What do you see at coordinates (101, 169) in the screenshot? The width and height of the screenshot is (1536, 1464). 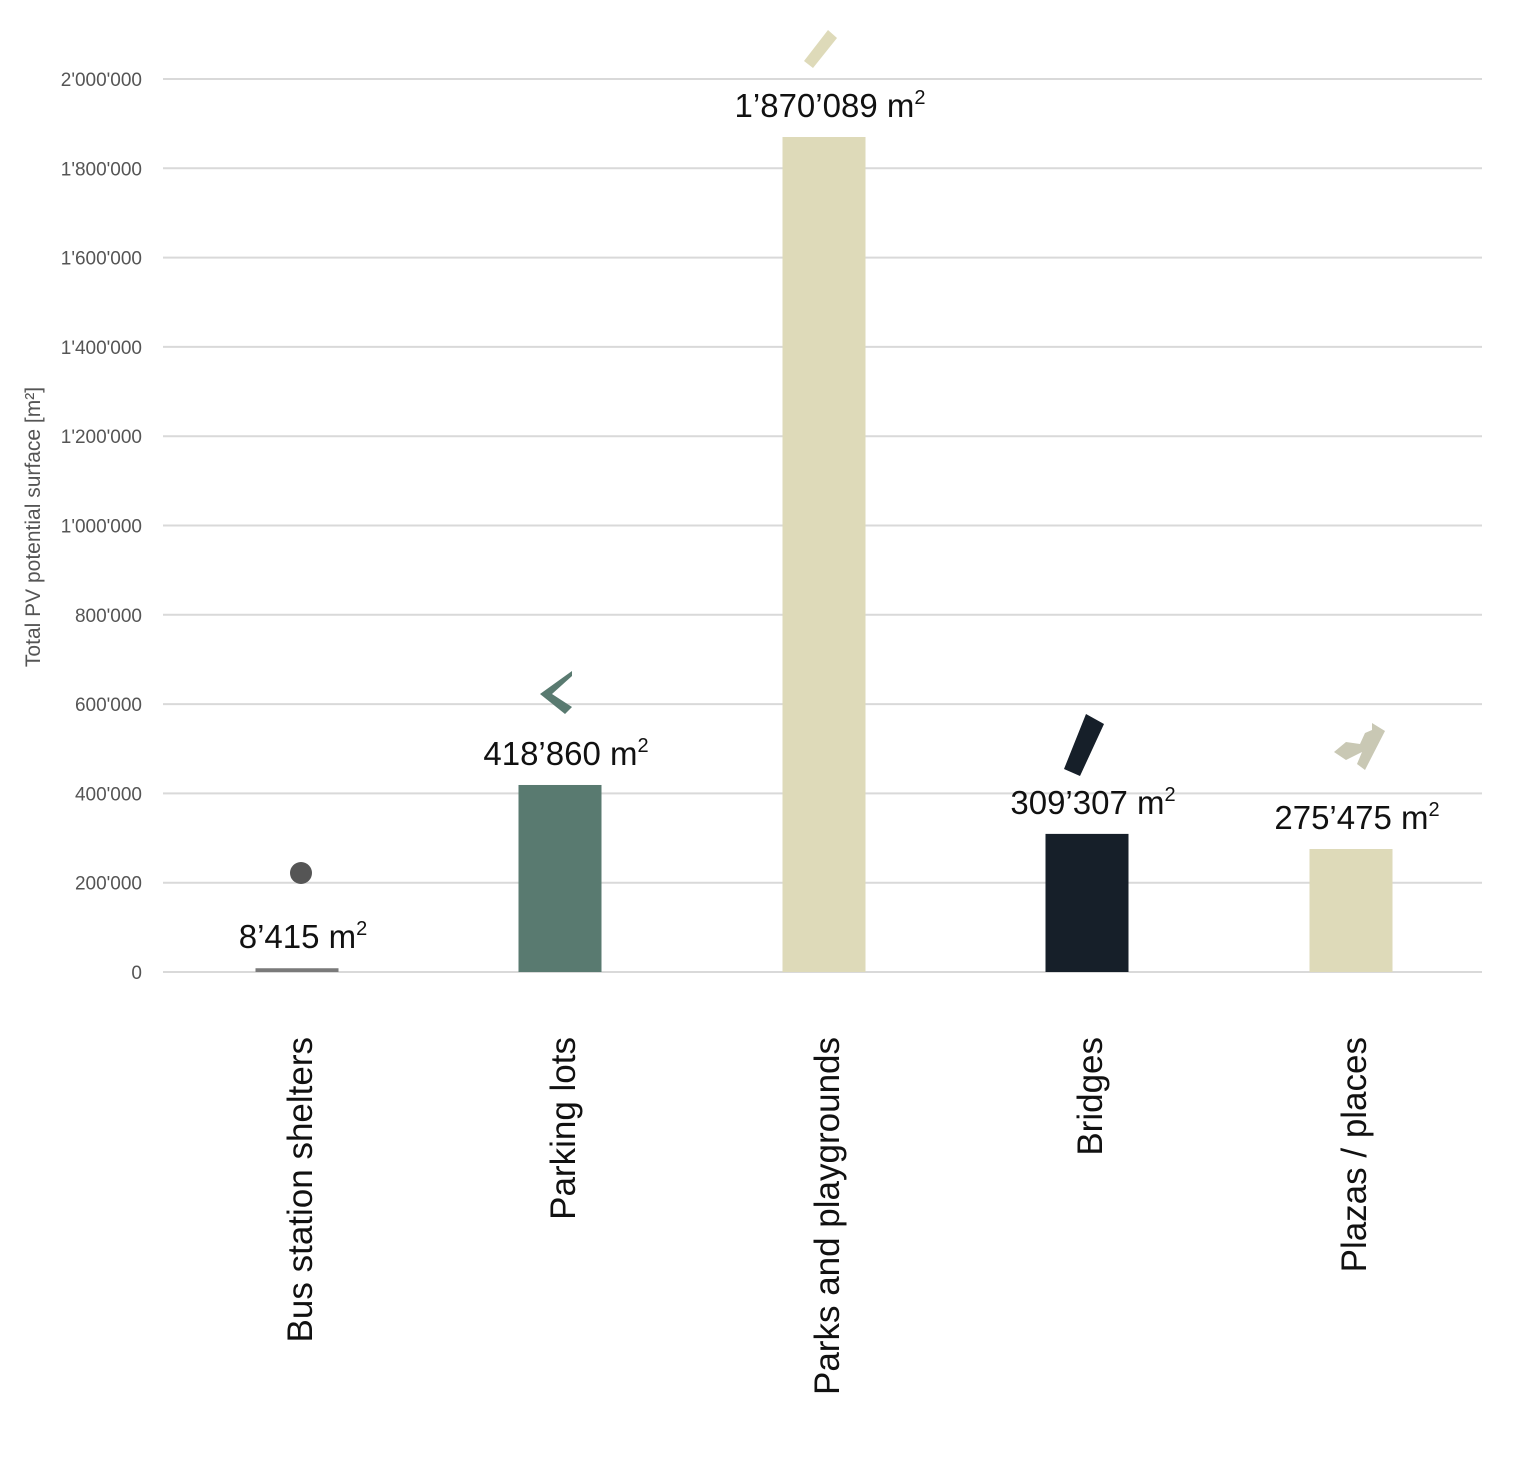 I see `y-tick-label: 1'800'000` at bounding box center [101, 169].